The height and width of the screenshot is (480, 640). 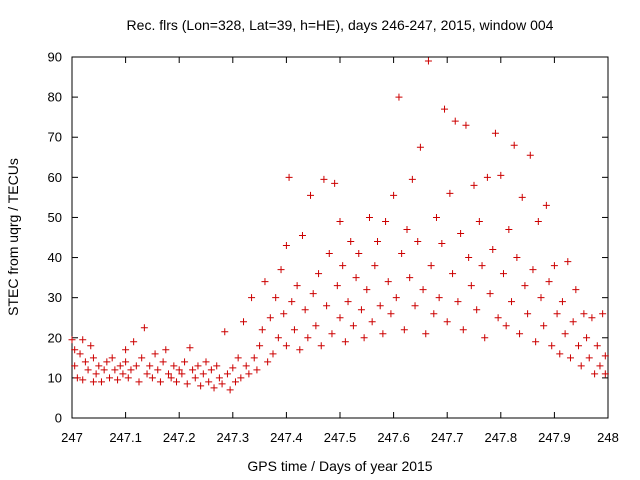 I want to click on y-tick-label: 60, so click(x=55, y=177).